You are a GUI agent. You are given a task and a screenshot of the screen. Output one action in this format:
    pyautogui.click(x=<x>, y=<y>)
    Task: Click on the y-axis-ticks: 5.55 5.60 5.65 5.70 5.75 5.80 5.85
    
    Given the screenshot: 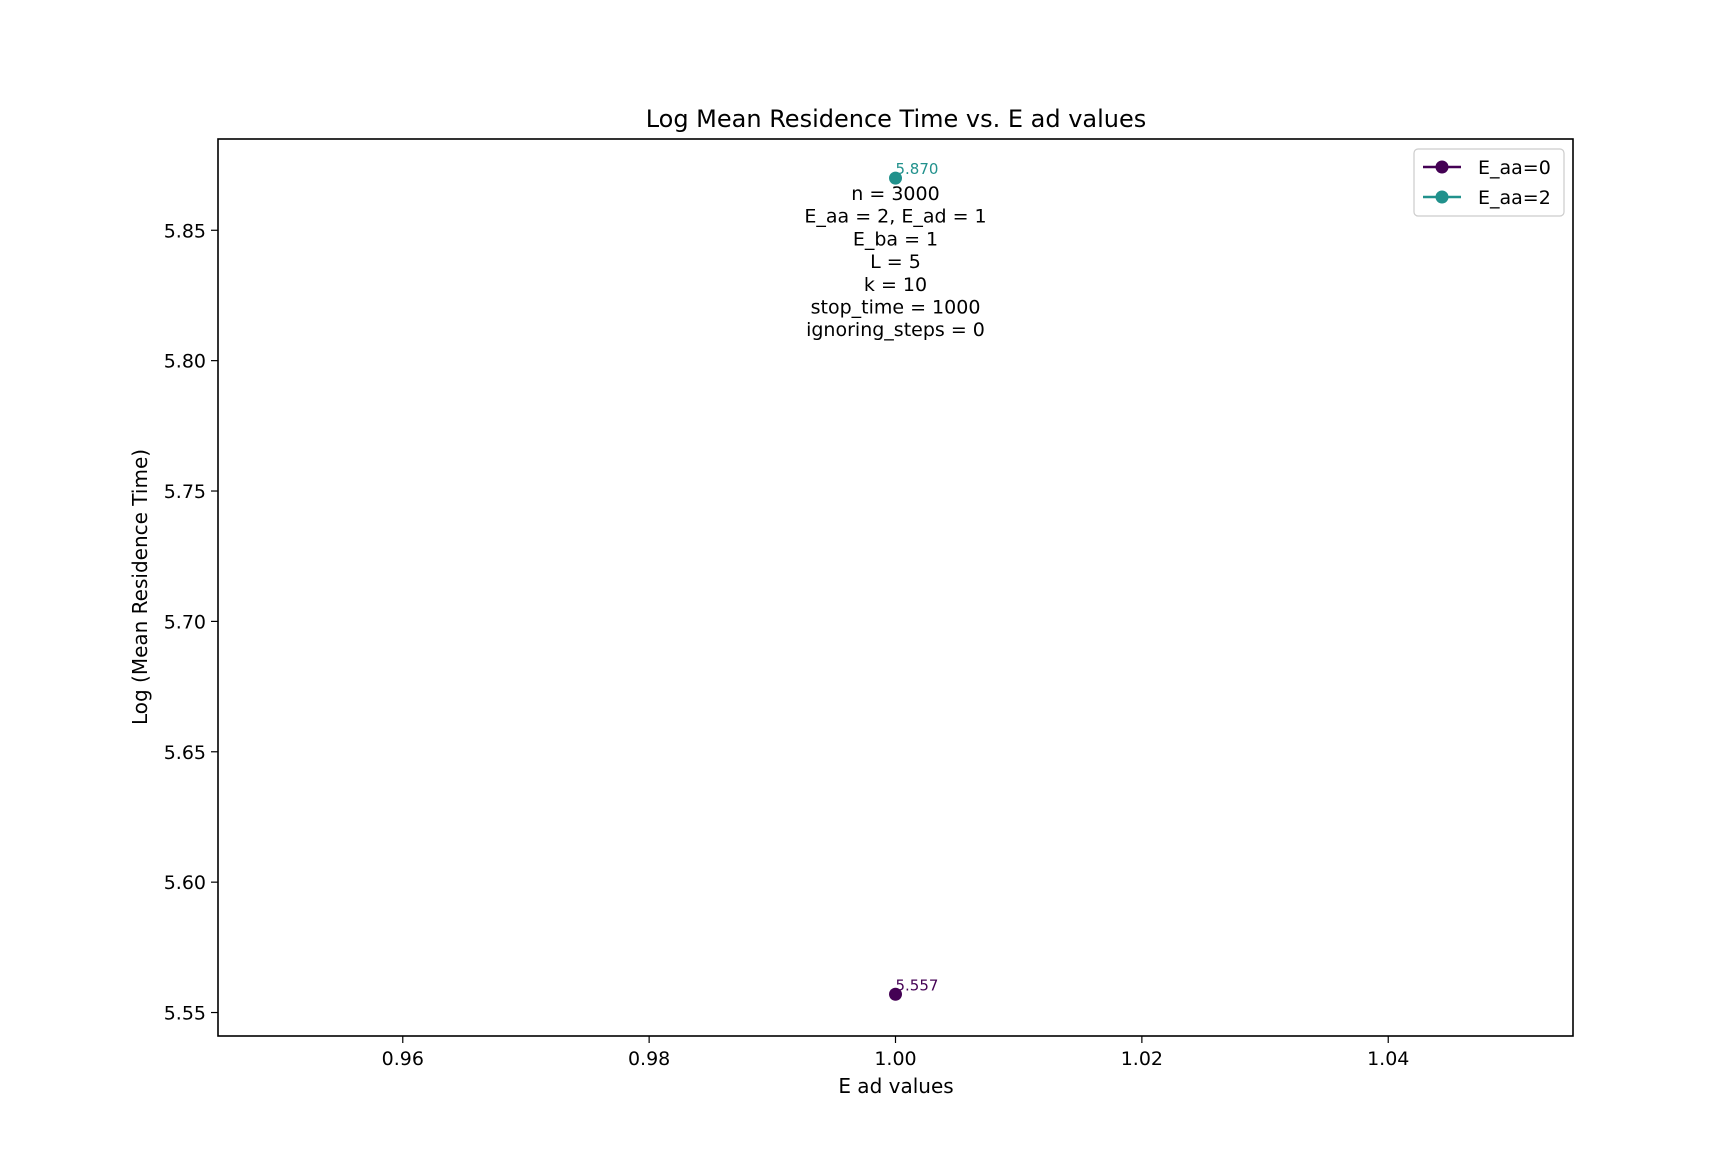 What is the action you would take?
    pyautogui.click(x=191, y=622)
    